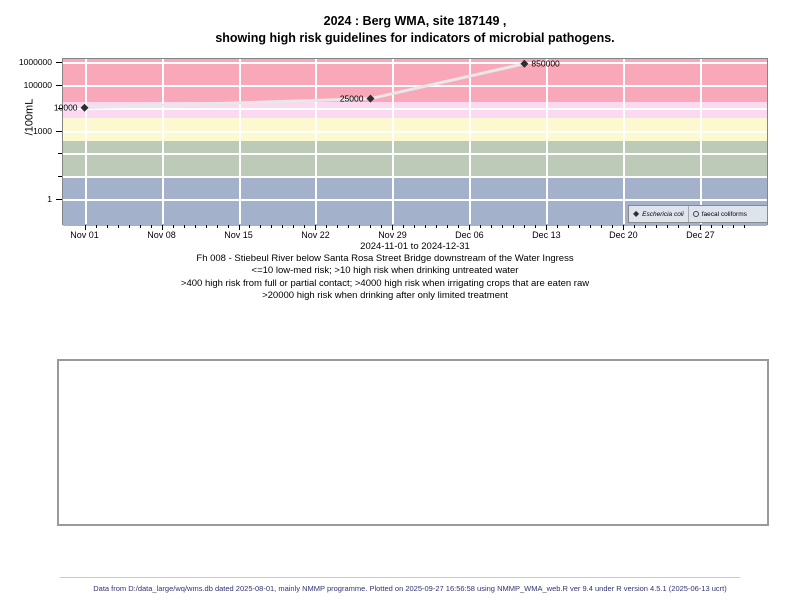 The width and height of the screenshot is (800, 600). Describe the element at coordinates (37, 84) in the screenshot. I see `y-tick-label: 100000` at that location.